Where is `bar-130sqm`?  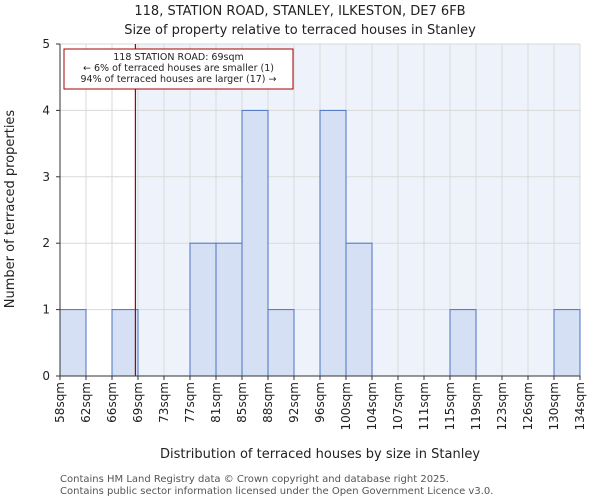 bar-130sqm is located at coordinates (567, 343).